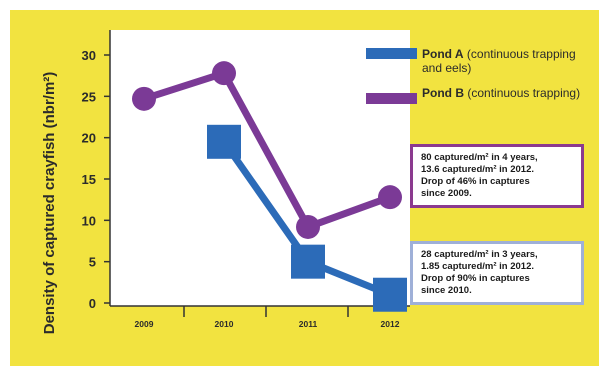  What do you see at coordinates (475, 181) in the screenshot?
I see `annotation-pond-b-line: Drop of 46% in captures` at bounding box center [475, 181].